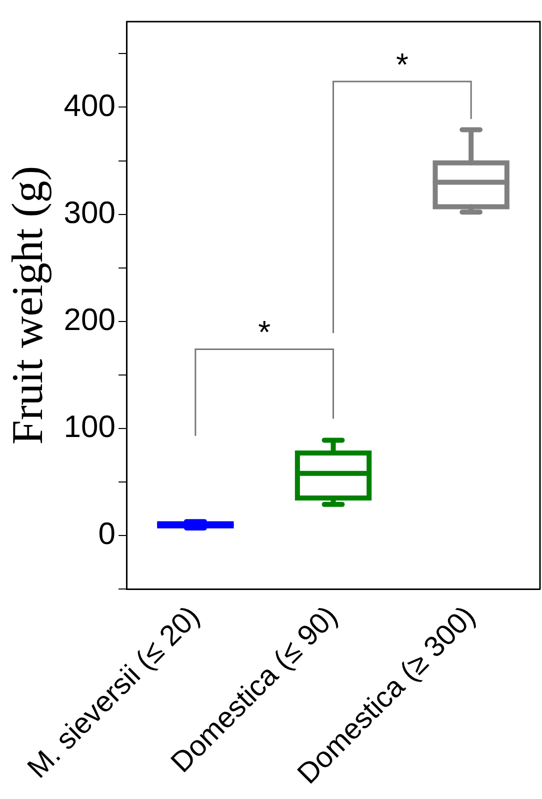  I want to click on y-tick-label: 400, so click(90, 105).